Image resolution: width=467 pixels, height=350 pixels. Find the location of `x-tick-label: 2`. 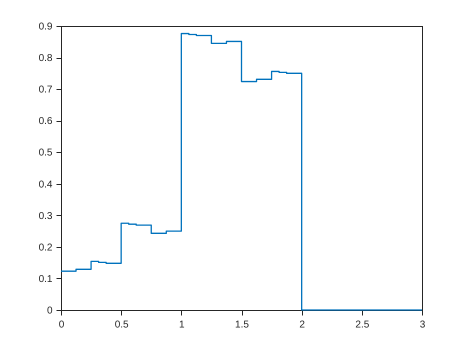

x-tick-label: 2 is located at coordinates (302, 325).